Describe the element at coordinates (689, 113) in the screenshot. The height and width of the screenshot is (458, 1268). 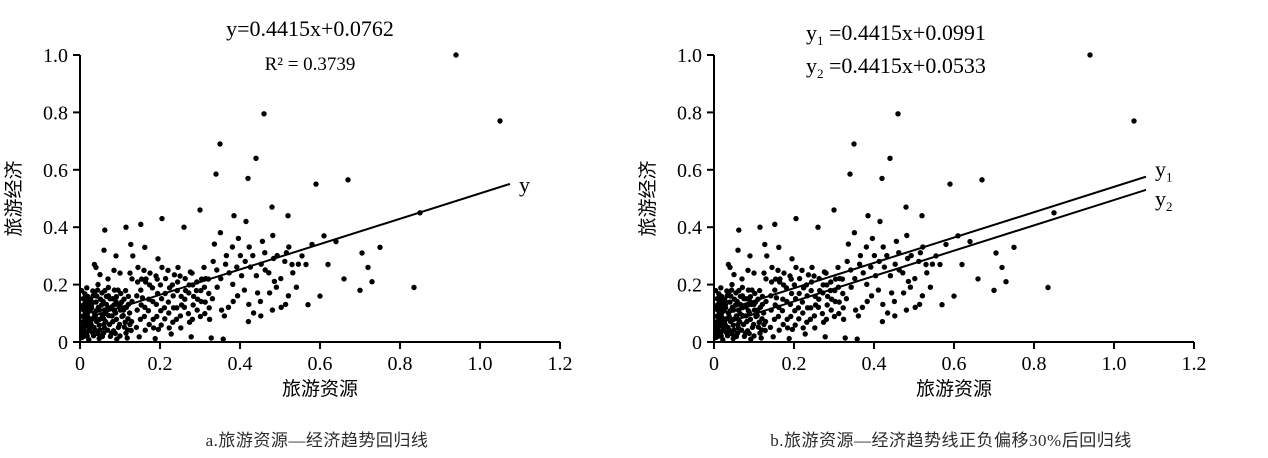
I see `y-tick-label: 0.8` at that location.